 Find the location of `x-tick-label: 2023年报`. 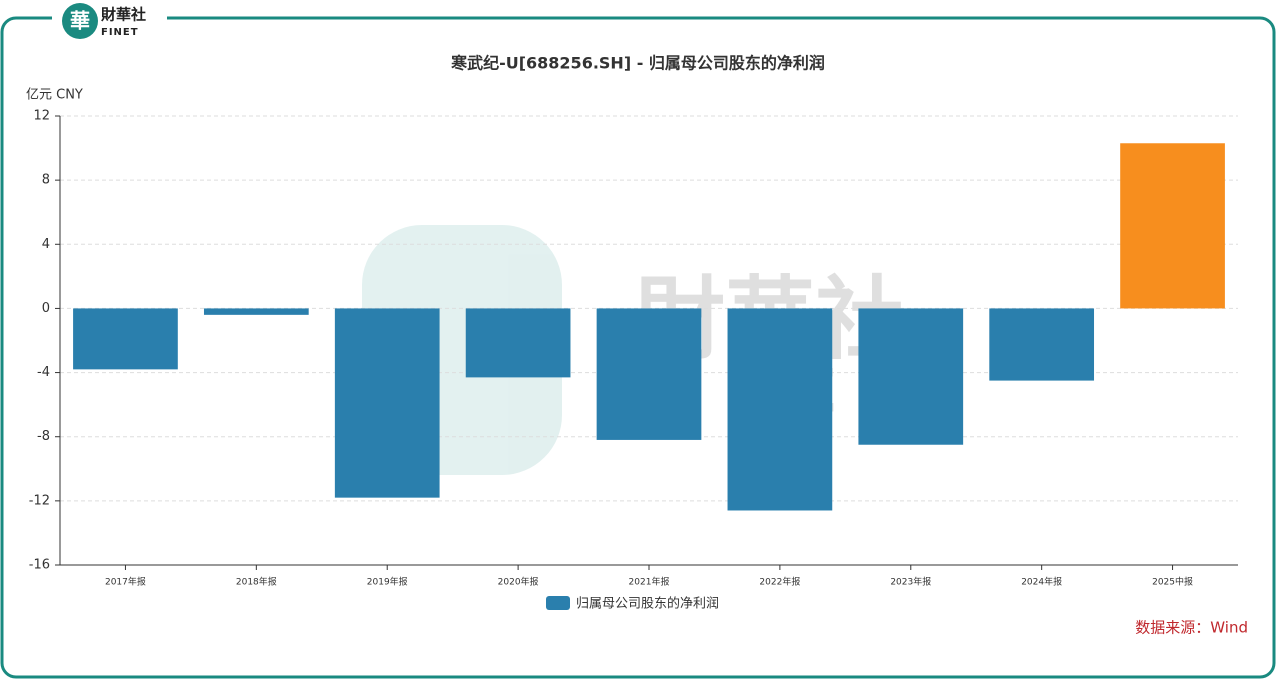

x-tick-label: 2023年报 is located at coordinates (910, 582).